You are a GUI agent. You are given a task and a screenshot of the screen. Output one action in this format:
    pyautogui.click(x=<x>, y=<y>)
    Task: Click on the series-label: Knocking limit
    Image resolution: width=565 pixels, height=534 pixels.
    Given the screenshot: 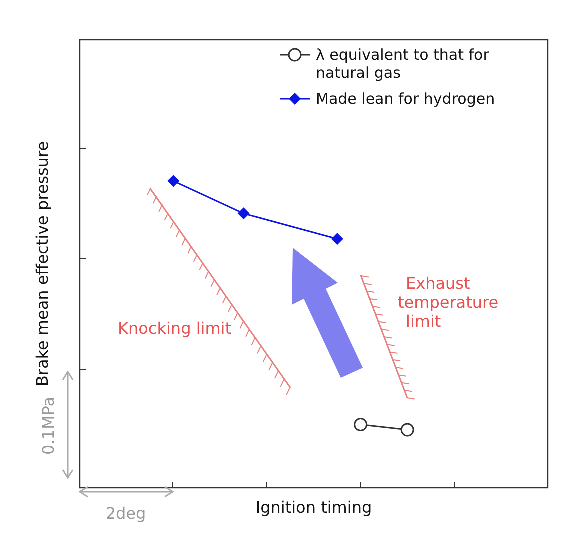 What is the action you would take?
    pyautogui.click(x=175, y=328)
    